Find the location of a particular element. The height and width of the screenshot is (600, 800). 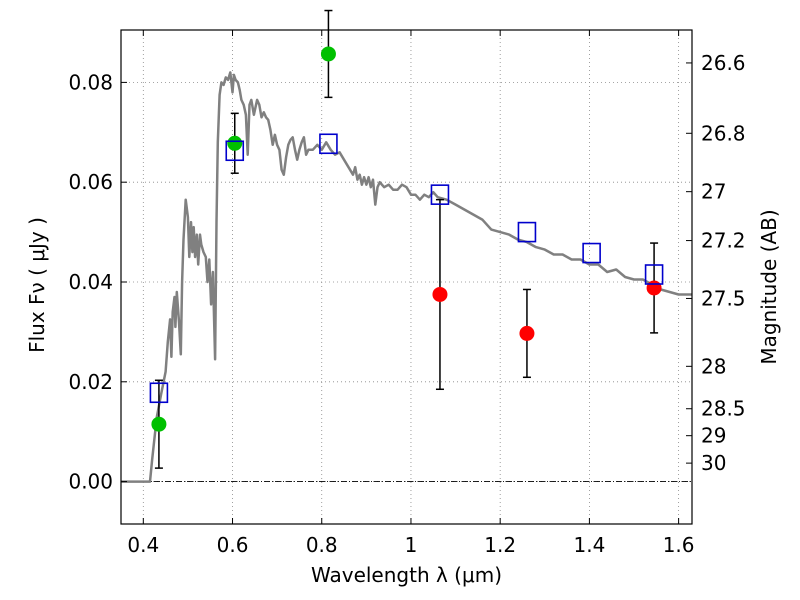

y-tick-label: 0.04 is located at coordinates (90, 282).